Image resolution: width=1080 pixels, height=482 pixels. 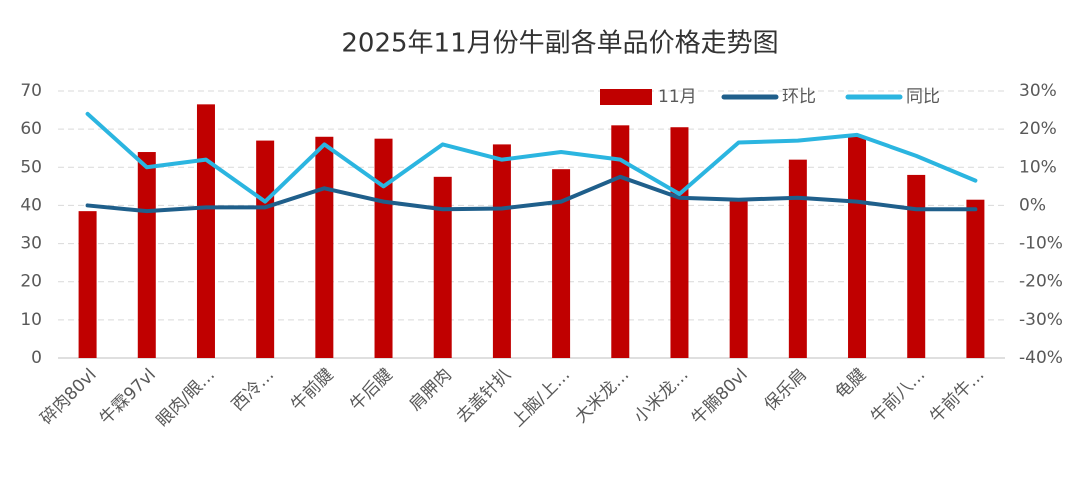 I want to click on y2-tick-label: -40%, so click(x=1041, y=358).